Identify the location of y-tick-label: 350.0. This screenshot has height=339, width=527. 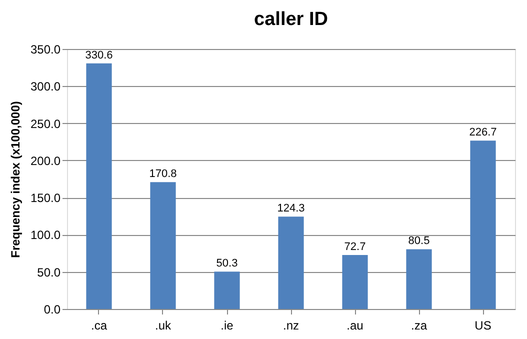
(45, 49).